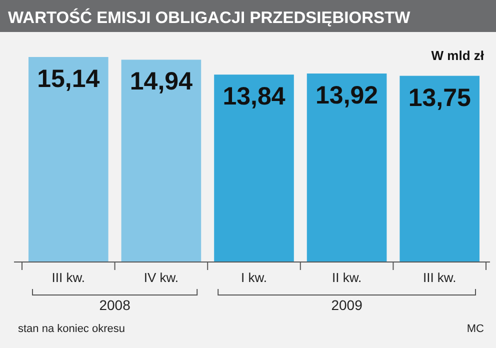 This screenshot has width=496, height=348. What do you see at coordinates (457, 55) in the screenshot?
I see `y-axis-title: W mld zł` at bounding box center [457, 55].